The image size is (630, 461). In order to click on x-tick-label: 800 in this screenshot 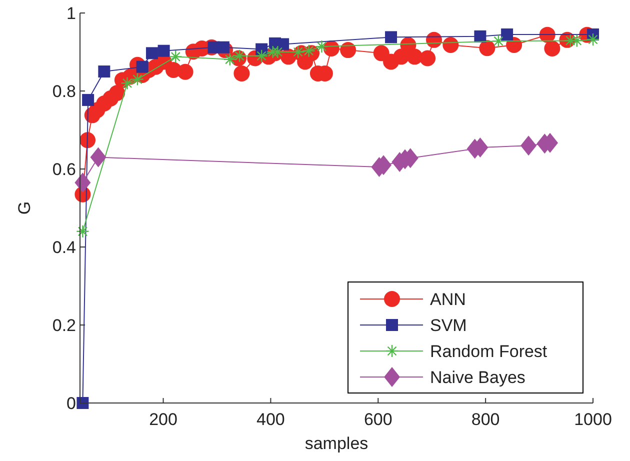, I will do `click(485, 419)`.